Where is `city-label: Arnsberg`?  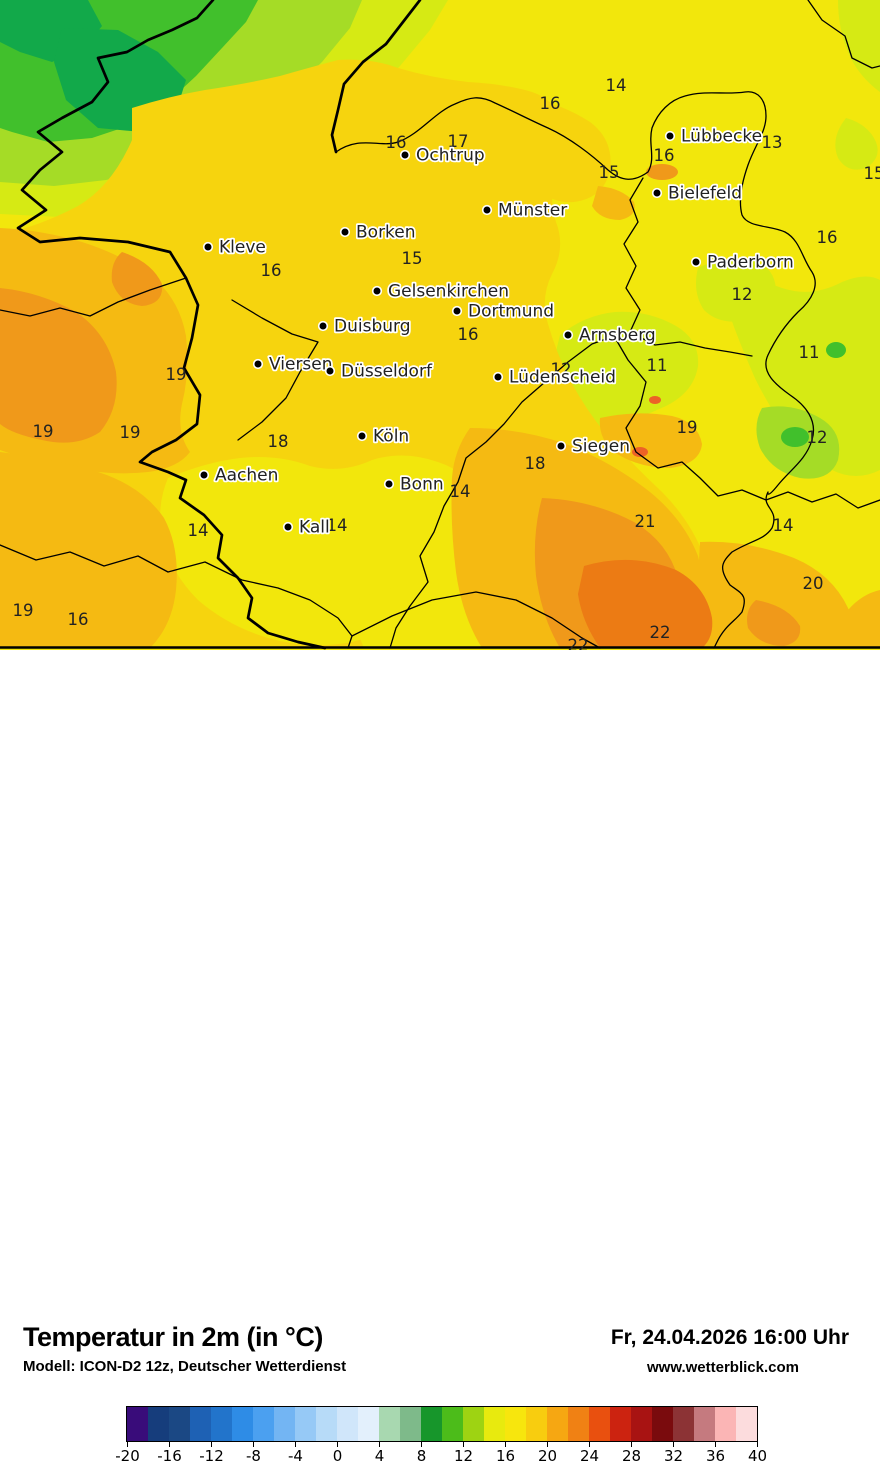
city-label: Arnsberg is located at coordinates (617, 336).